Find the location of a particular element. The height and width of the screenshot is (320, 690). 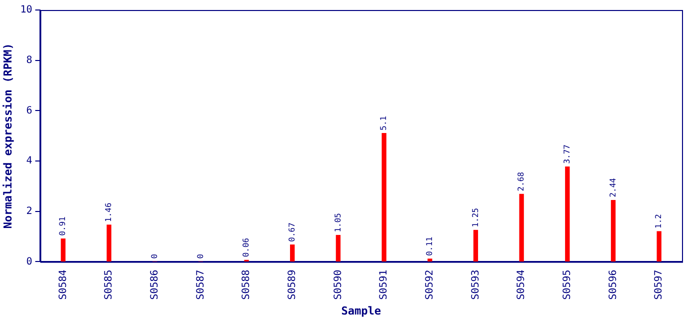

y-tick-label: 6 is located at coordinates (29, 110).